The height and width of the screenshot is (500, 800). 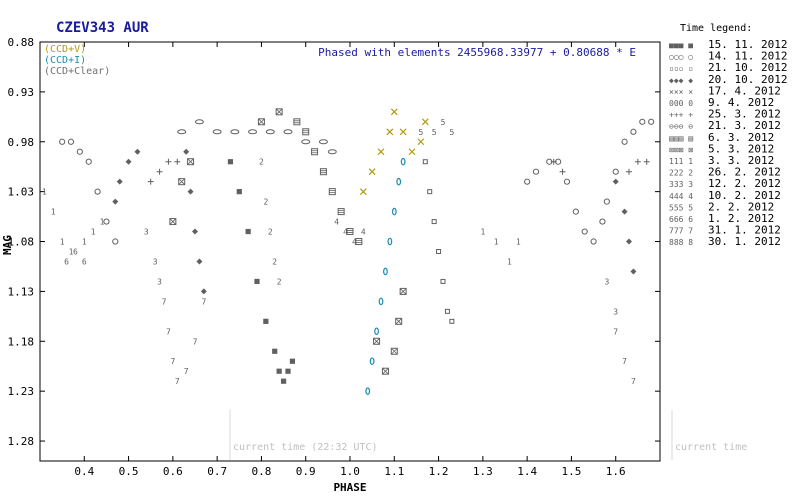 What do you see at coordinates (527, 471) in the screenshot?
I see `x-tick-label: 1.4` at bounding box center [527, 471].